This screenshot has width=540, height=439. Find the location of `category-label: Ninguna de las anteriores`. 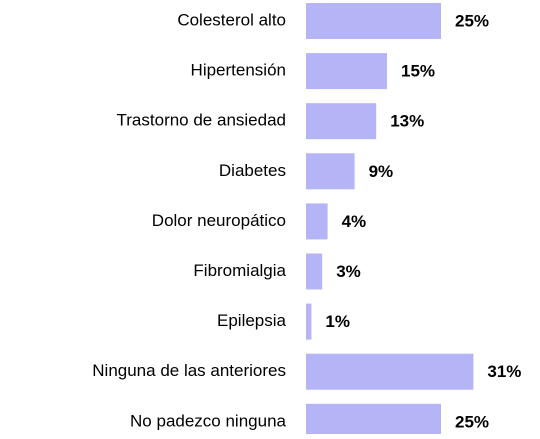

category-label: Ninguna de las anteriores is located at coordinates (189, 370).